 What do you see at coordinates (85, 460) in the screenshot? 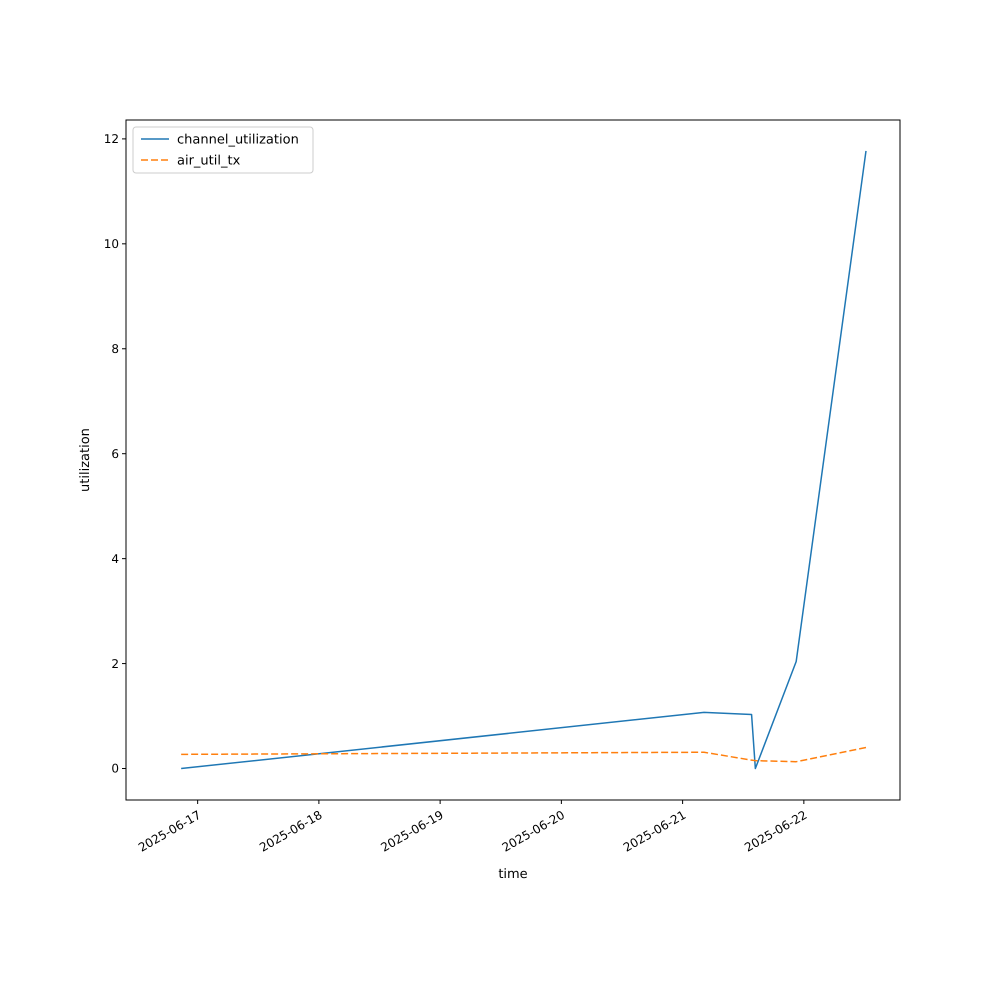
I see `y-axis-title: utilization` at bounding box center [85, 460].